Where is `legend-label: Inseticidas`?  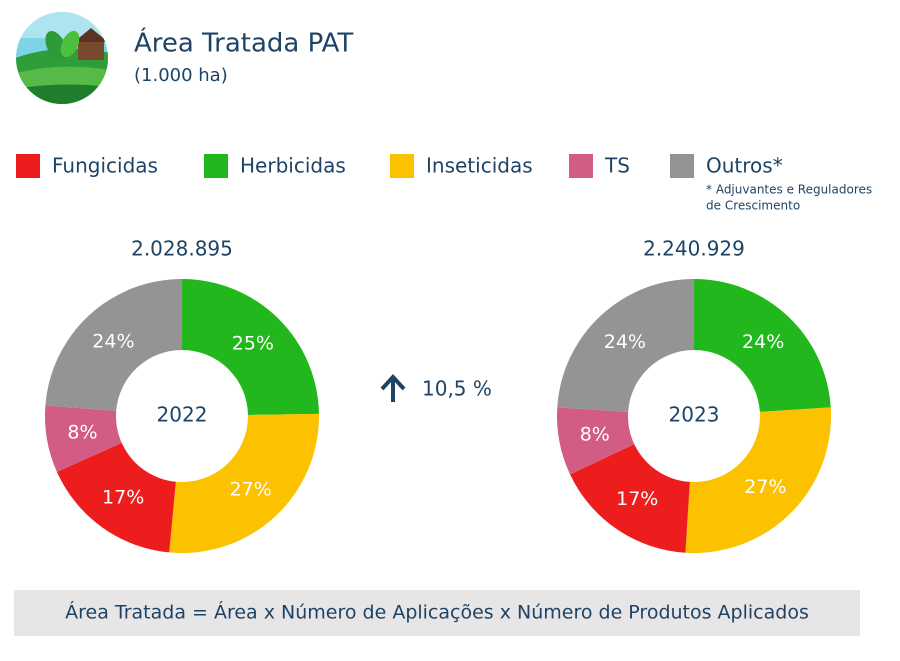
legend-label: Inseticidas is located at coordinates (479, 166).